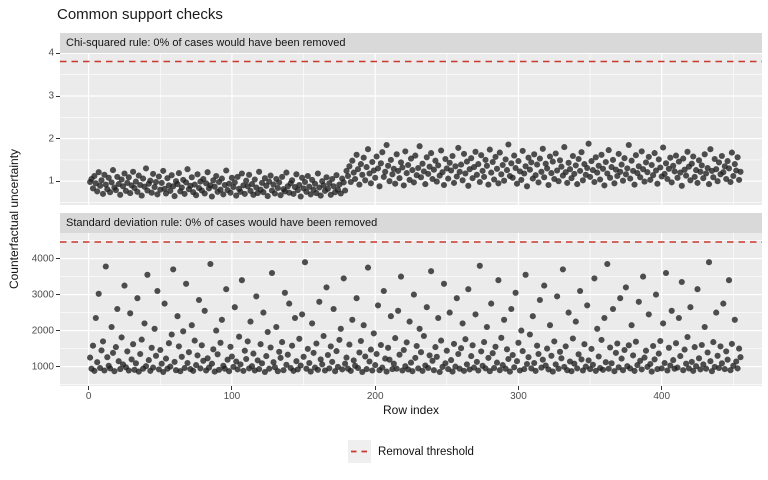 This screenshot has width=768, height=480. Describe the element at coordinates (51, 96) in the screenshot. I see `y-tick-label: 3` at that location.